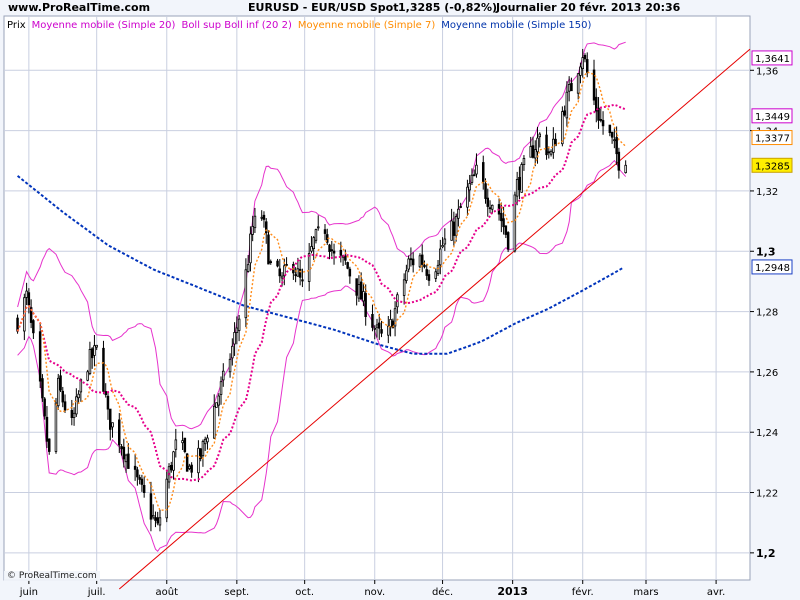 This screenshot has width=800, height=600. I want to click on price-tags: 1,3641 1,3449 1,3377 1,3285 1,2948, so click(772, 162).